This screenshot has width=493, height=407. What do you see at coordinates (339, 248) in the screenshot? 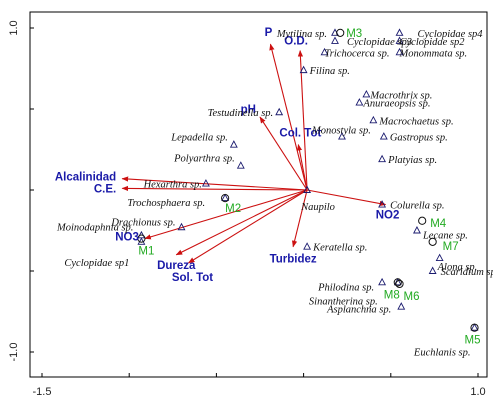
I see `species-label: Keratella sp.` at bounding box center [339, 248].